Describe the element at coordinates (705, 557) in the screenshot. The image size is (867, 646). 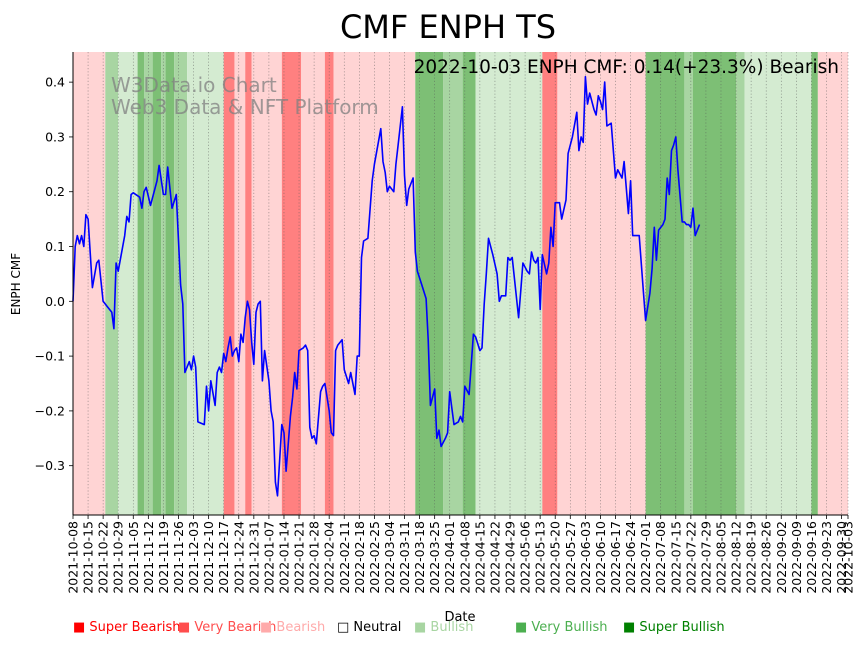
I see `x-tick-label: 2022-07-29` at that location.